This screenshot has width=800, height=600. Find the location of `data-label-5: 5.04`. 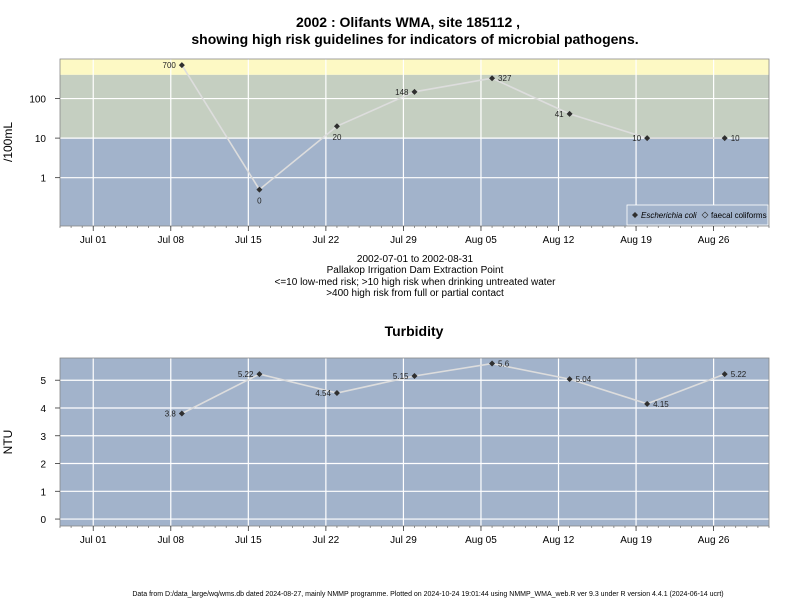

data-label-5: 5.04 is located at coordinates (584, 379).